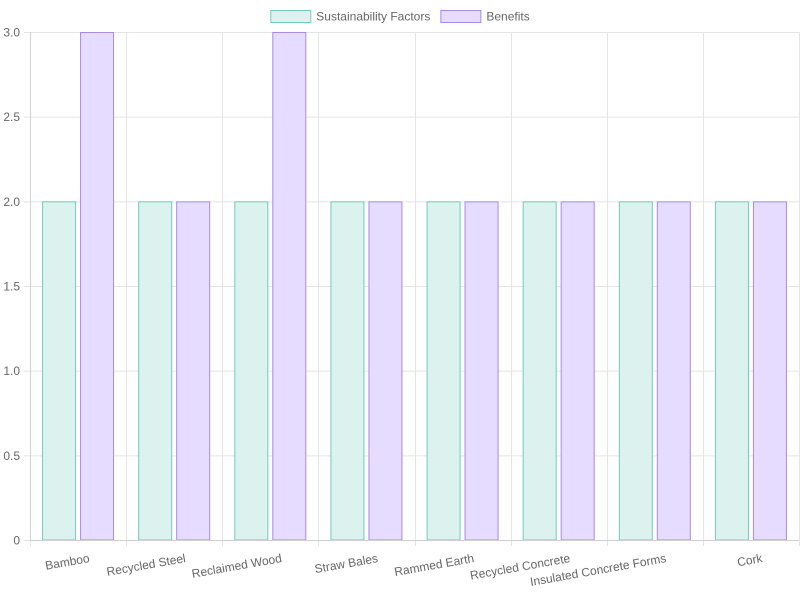 The height and width of the screenshot is (605, 800). I want to click on legend-label: Sustainability Factors, so click(373, 17).